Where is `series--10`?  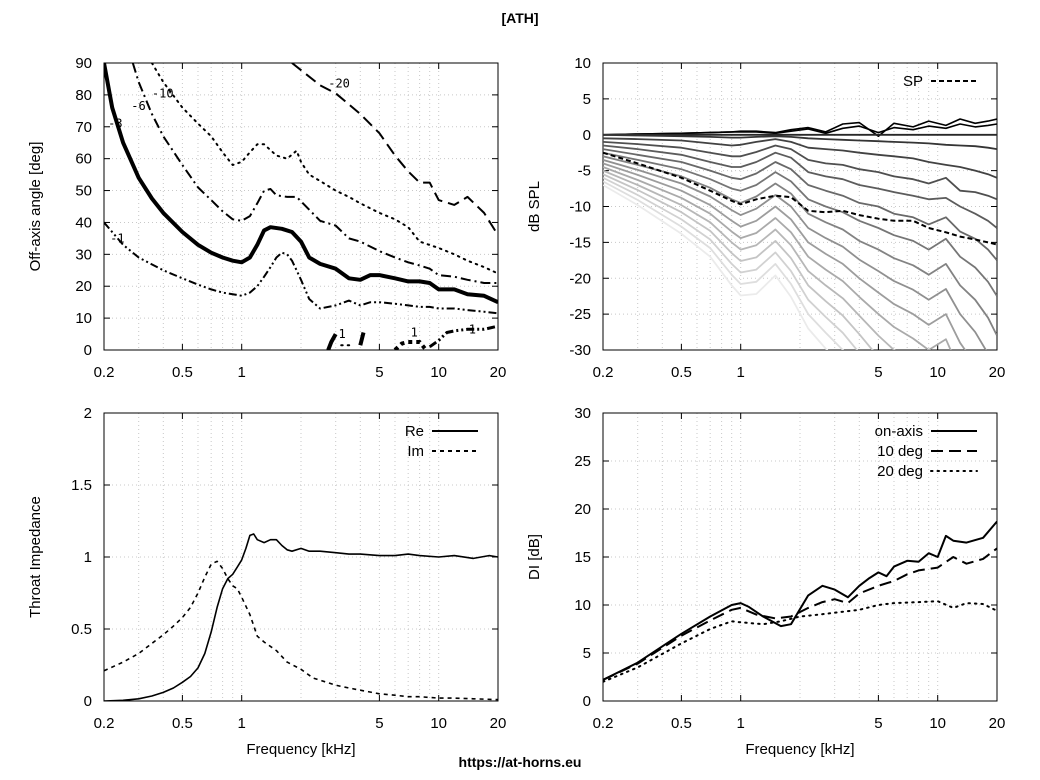
series--10 is located at coordinates (324, 169).